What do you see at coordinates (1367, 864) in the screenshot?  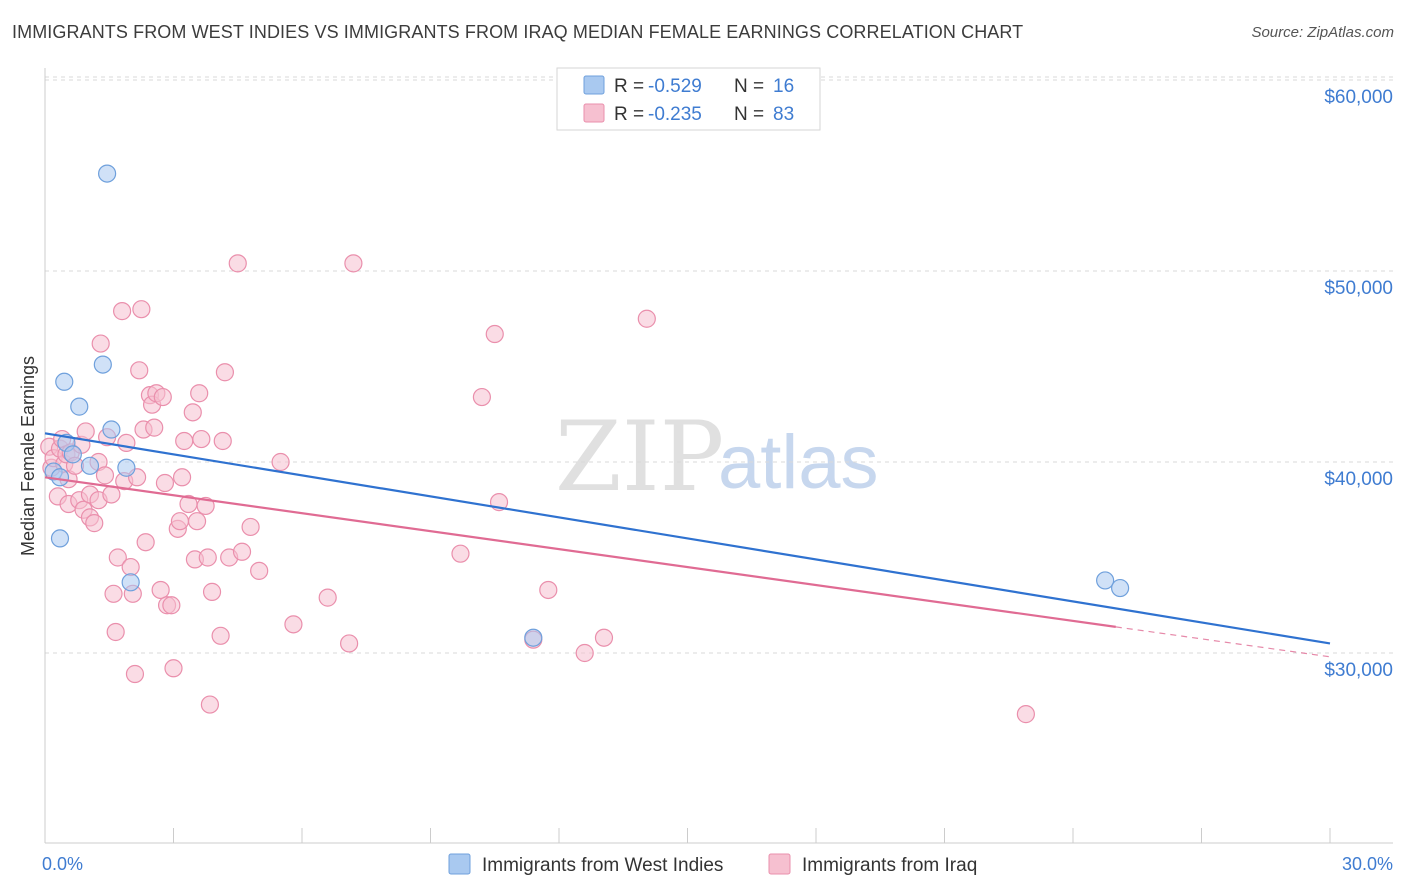 I see `x-tick-label-max: 30.0%` at bounding box center [1367, 864].